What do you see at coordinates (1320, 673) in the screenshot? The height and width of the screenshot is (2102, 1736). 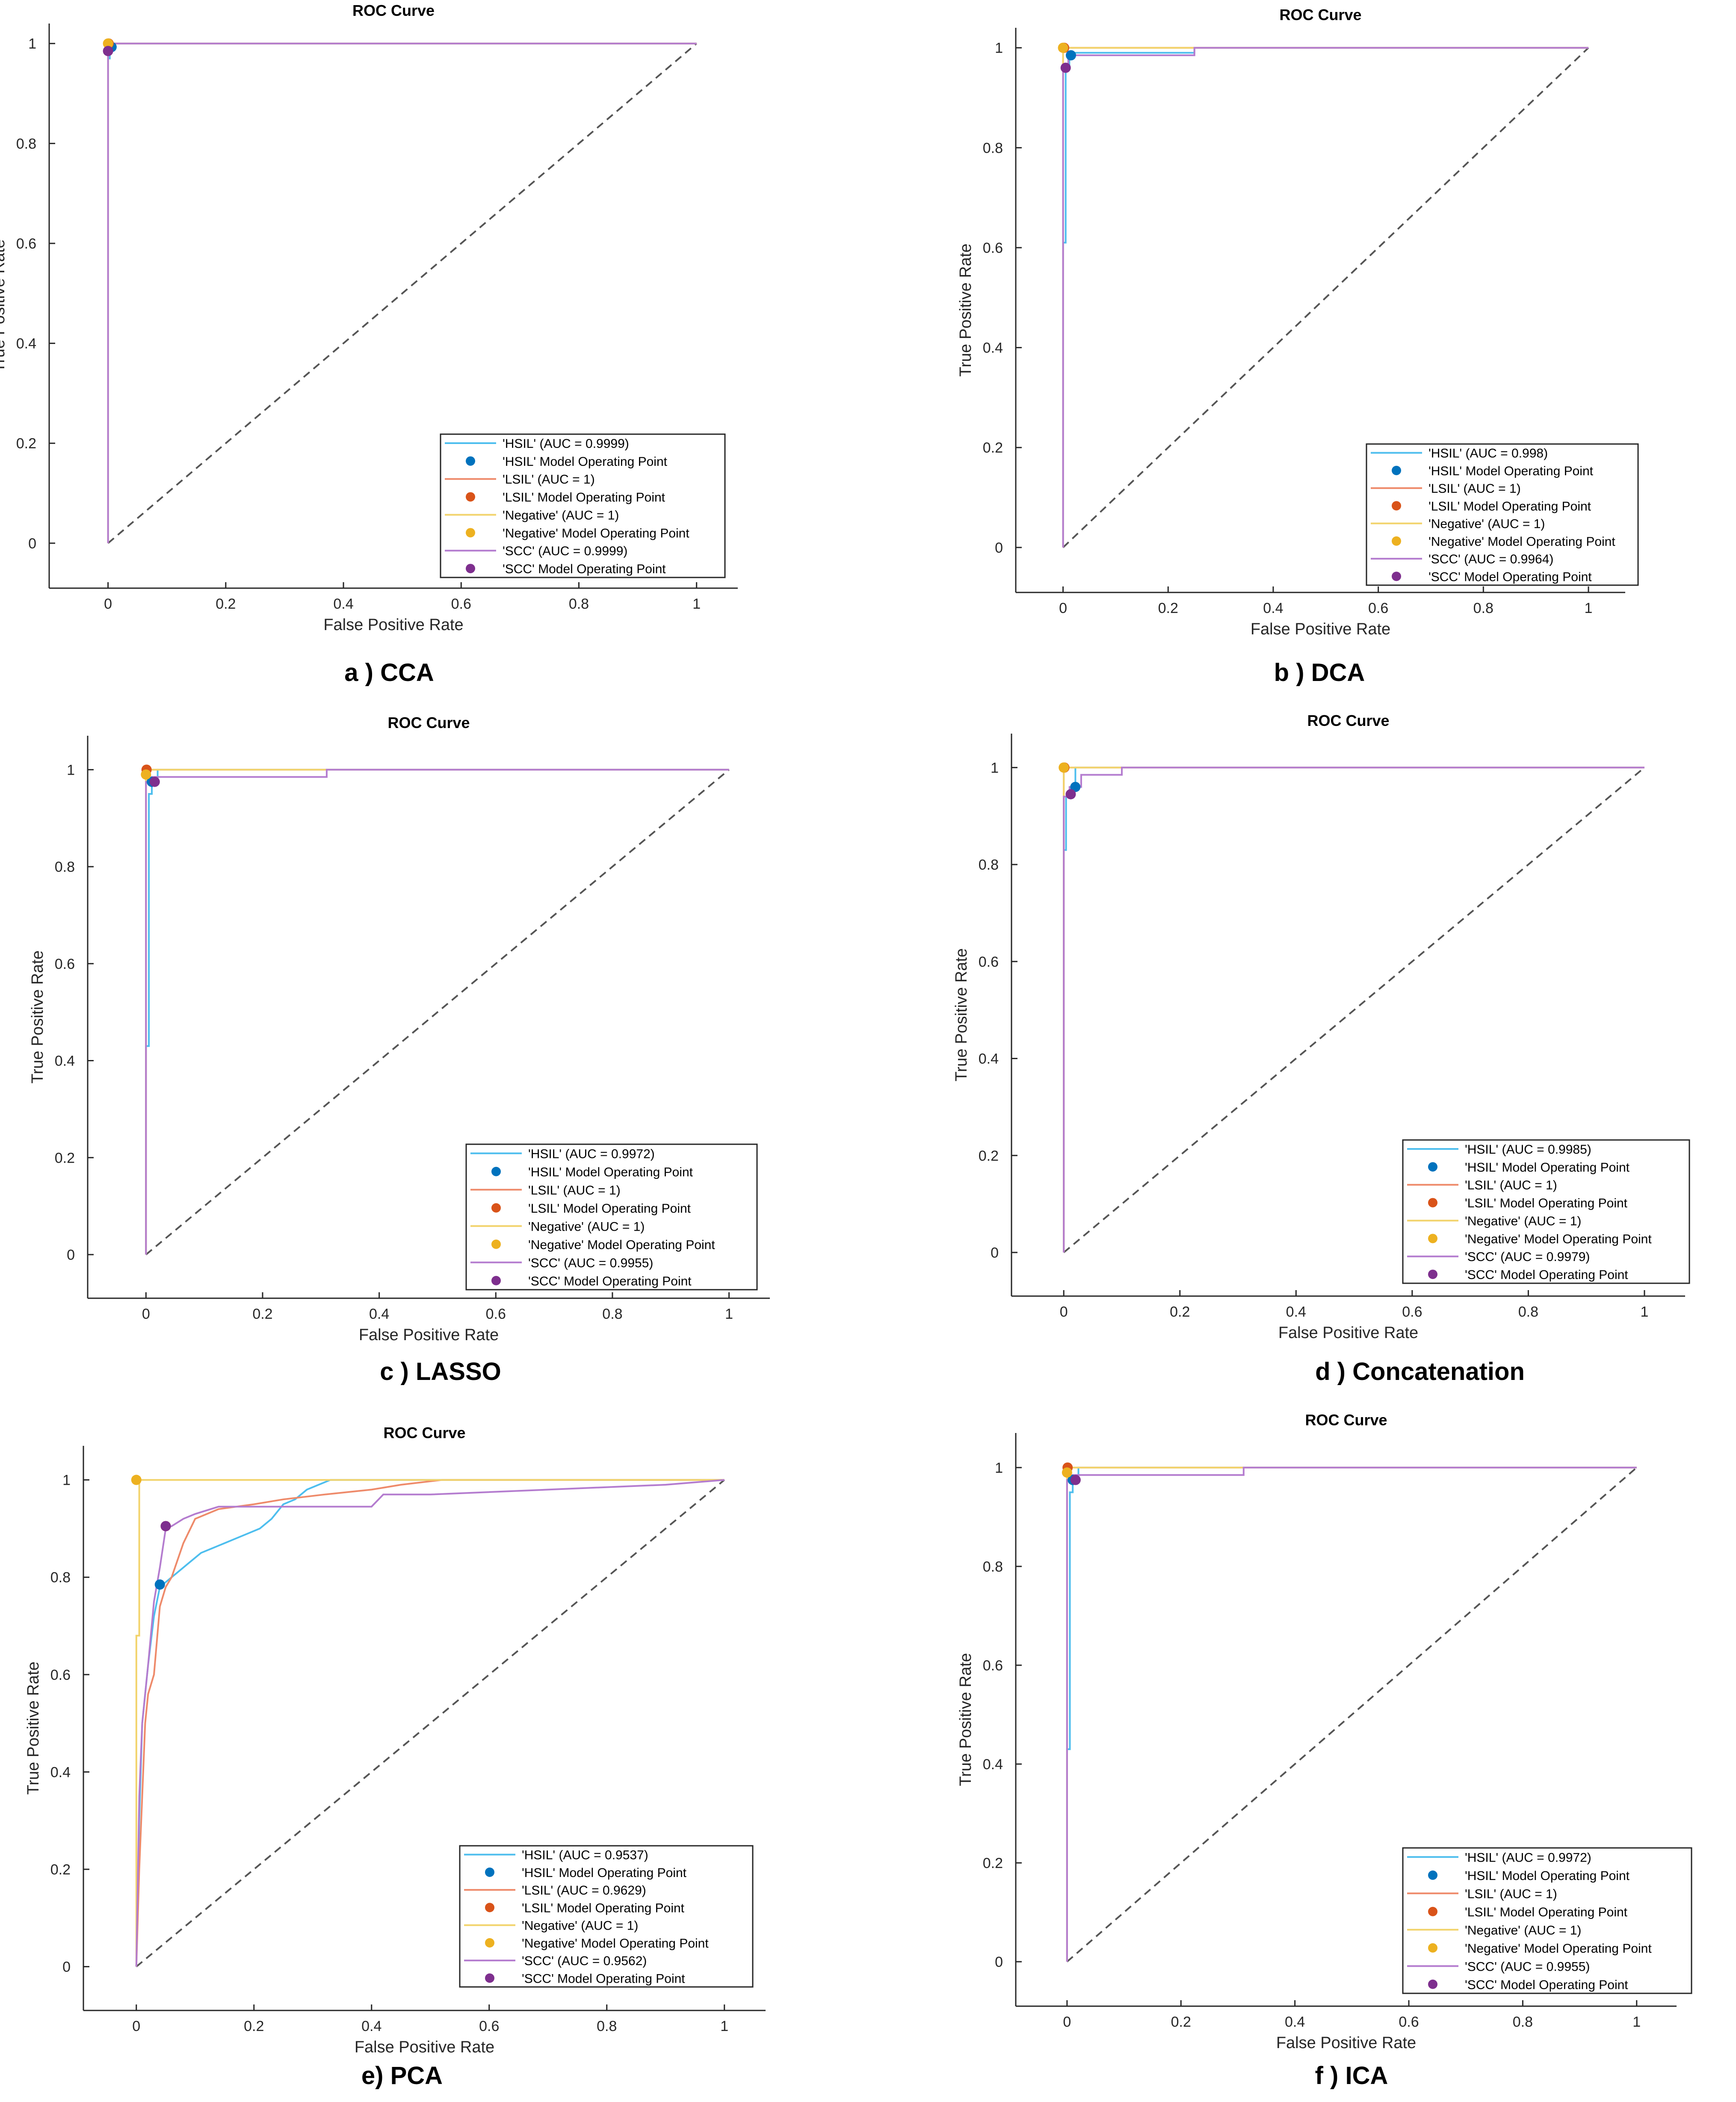 I see `caption-b: b ) DCA` at bounding box center [1320, 673].